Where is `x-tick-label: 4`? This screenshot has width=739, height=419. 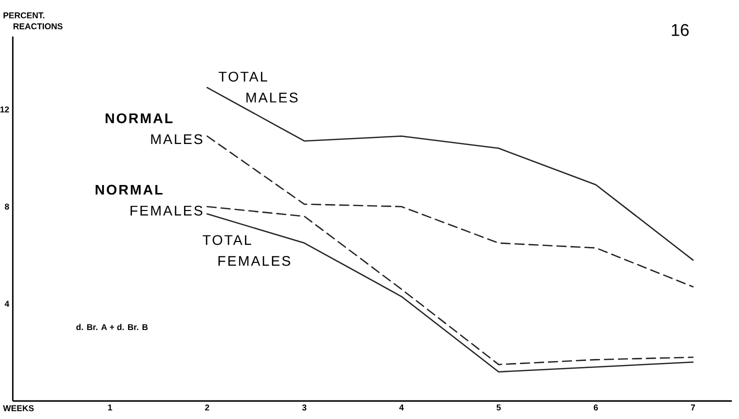 x-tick-label: 4 is located at coordinates (401, 407).